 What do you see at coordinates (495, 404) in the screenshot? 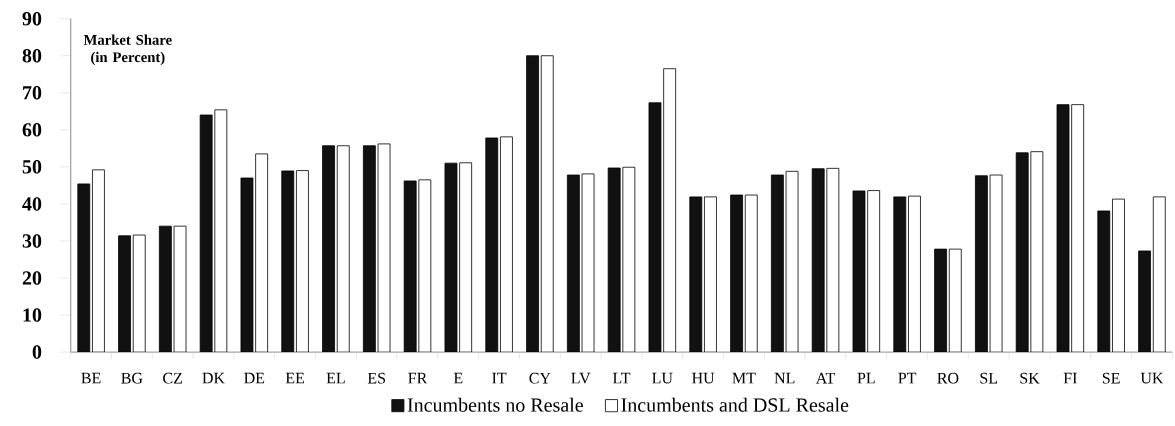
I see `legend-label: Incumbents no Resale` at bounding box center [495, 404].